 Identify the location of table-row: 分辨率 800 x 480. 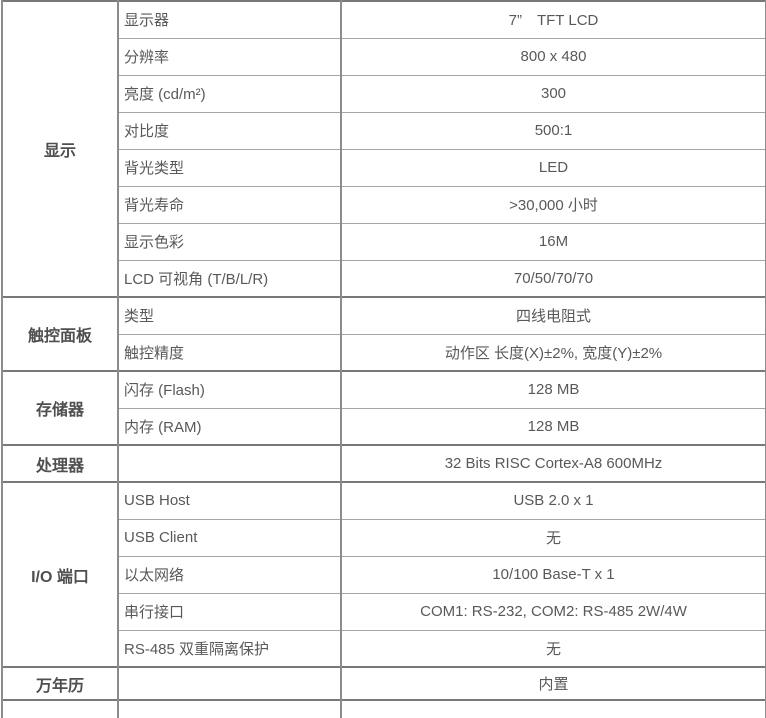
(384, 56).